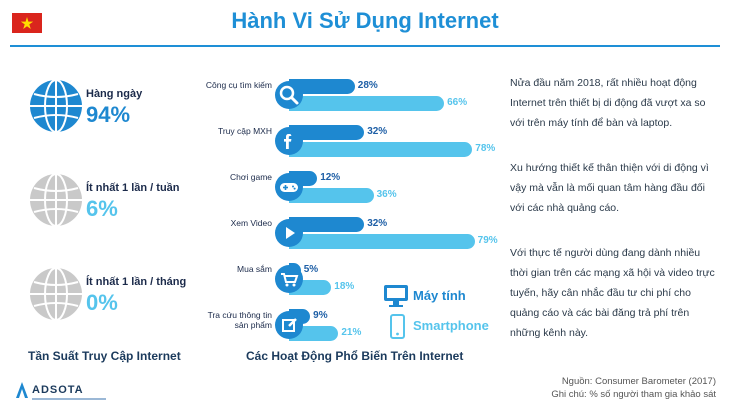 This screenshot has height=413, width=730. What do you see at coordinates (367, 85) in the screenshot?
I see `value-label-desktop: 28%` at bounding box center [367, 85].